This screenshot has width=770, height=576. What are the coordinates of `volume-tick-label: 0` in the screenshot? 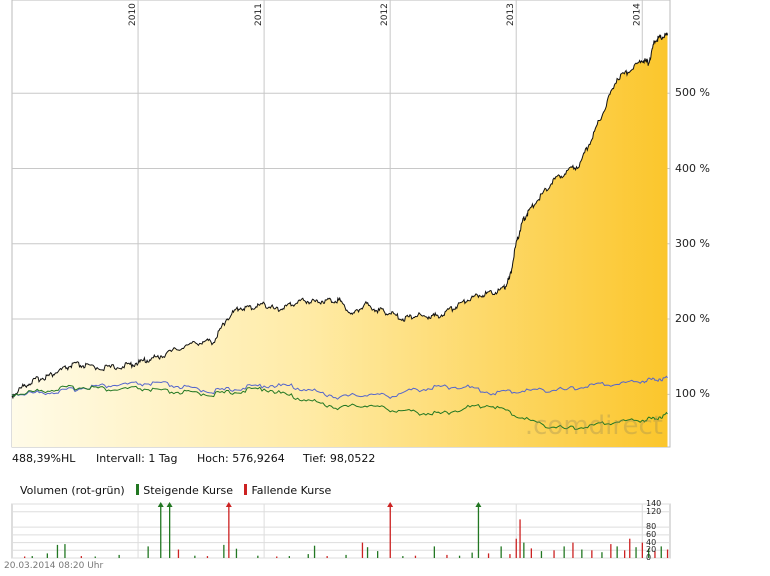 It's located at (649, 557).